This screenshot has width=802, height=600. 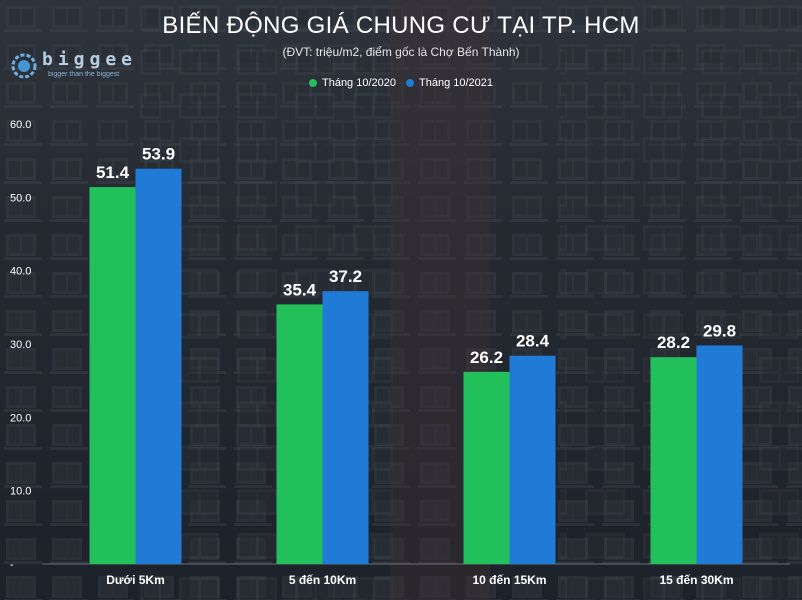 What do you see at coordinates (20, 418) in the screenshot?
I see `y-tick-label: 20.0` at bounding box center [20, 418].